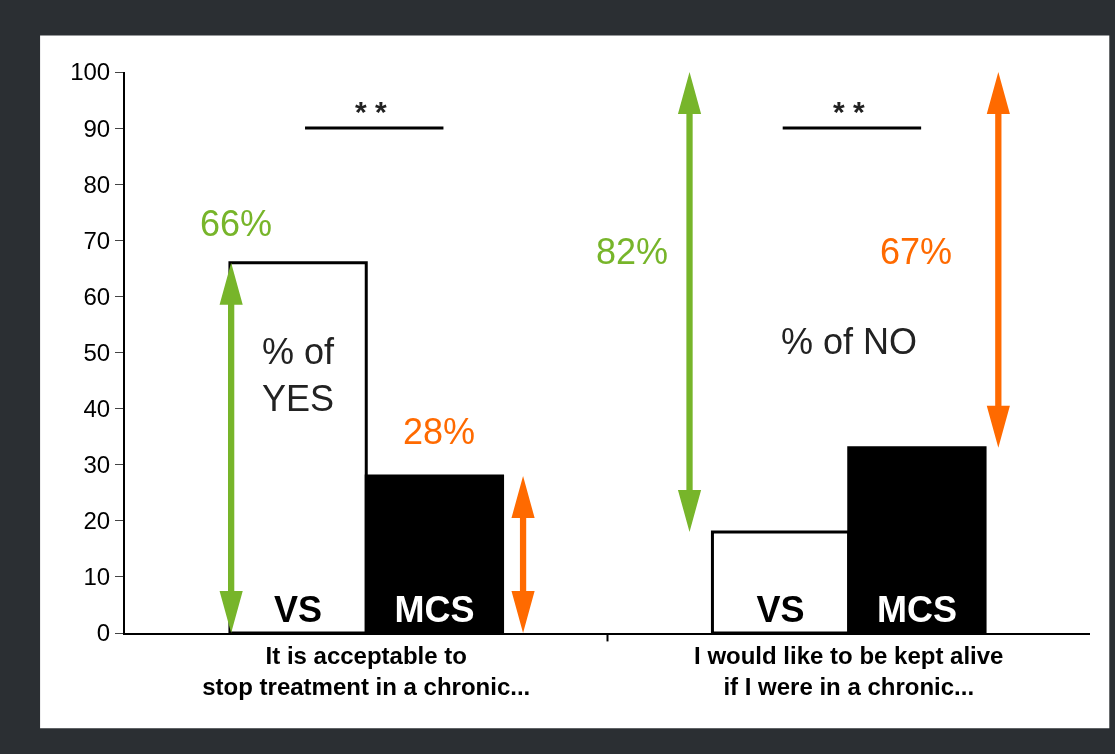 The height and width of the screenshot is (754, 1115). What do you see at coordinates (97, 128) in the screenshot?
I see `y-tick-label: 90` at bounding box center [97, 128].